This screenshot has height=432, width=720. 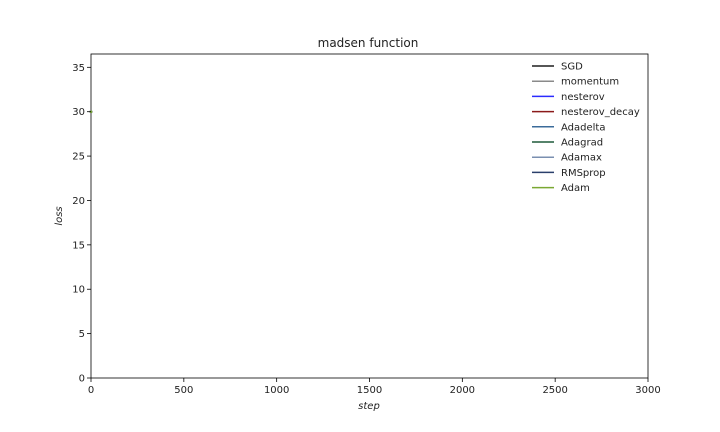 I want to click on y-tick-label: 0, so click(x=82, y=379).